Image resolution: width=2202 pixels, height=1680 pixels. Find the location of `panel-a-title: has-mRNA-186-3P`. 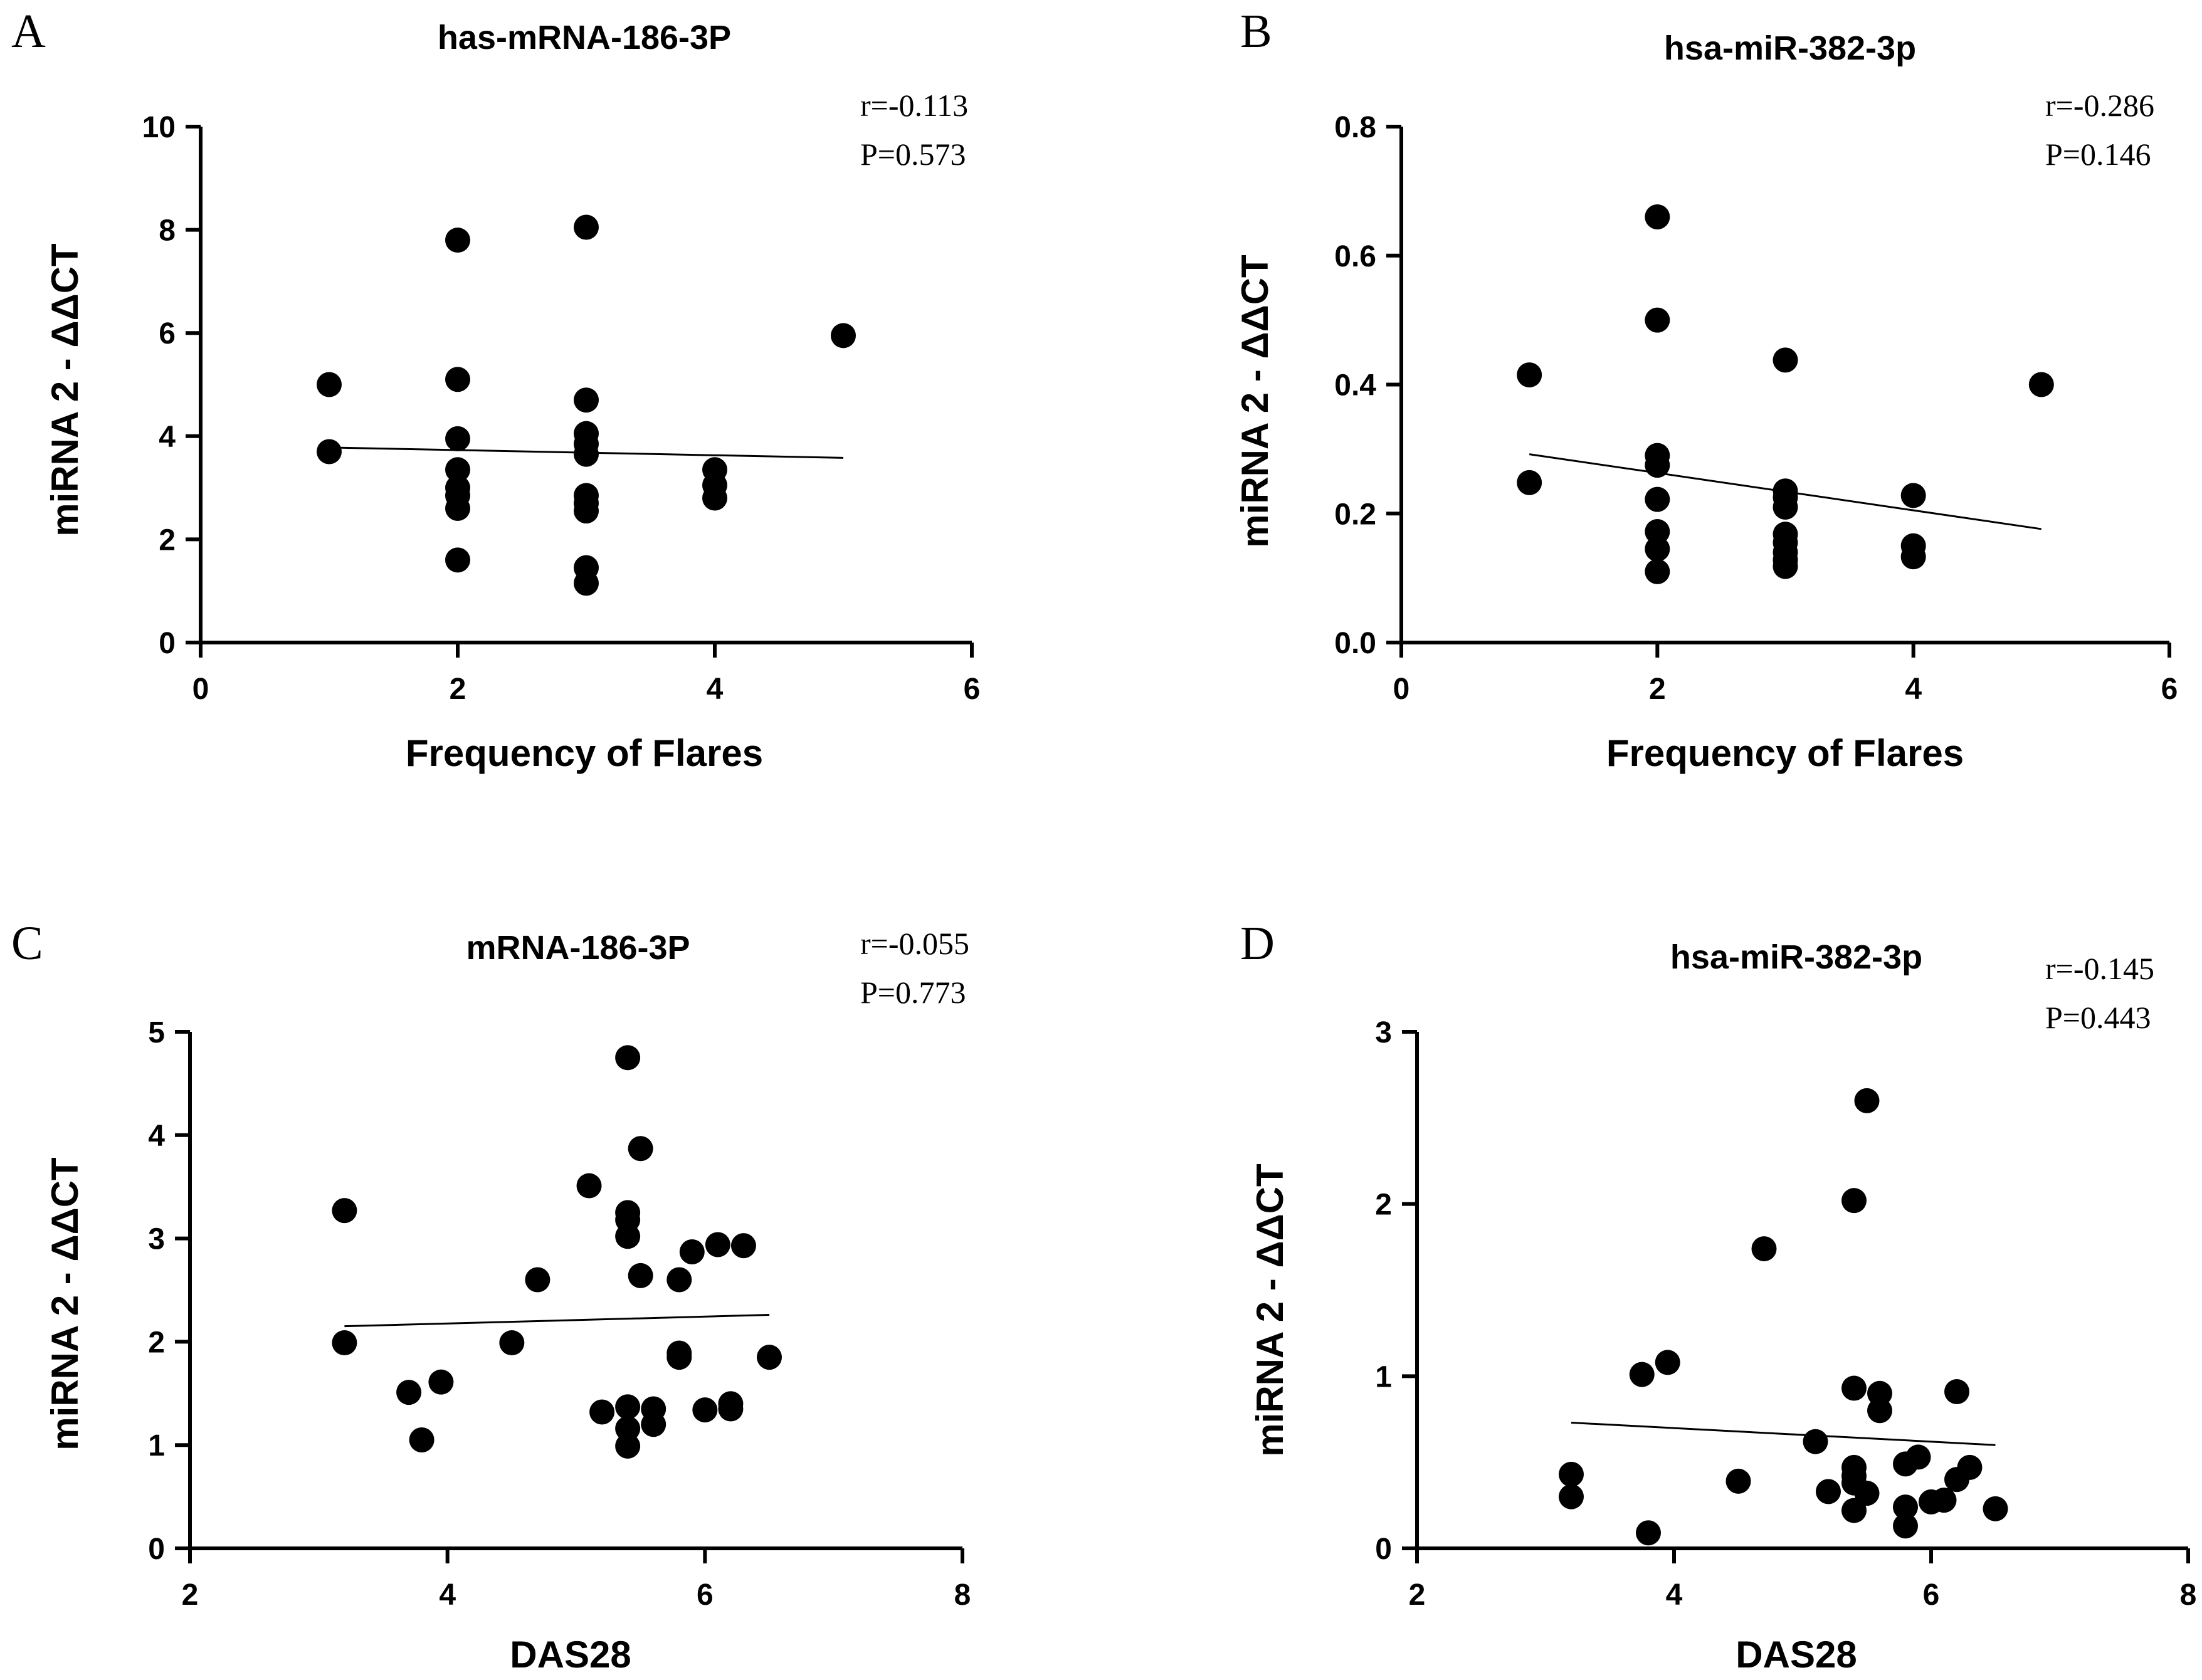

panel-a-title: has-mRNA-186-3P is located at coordinates (584, 38).